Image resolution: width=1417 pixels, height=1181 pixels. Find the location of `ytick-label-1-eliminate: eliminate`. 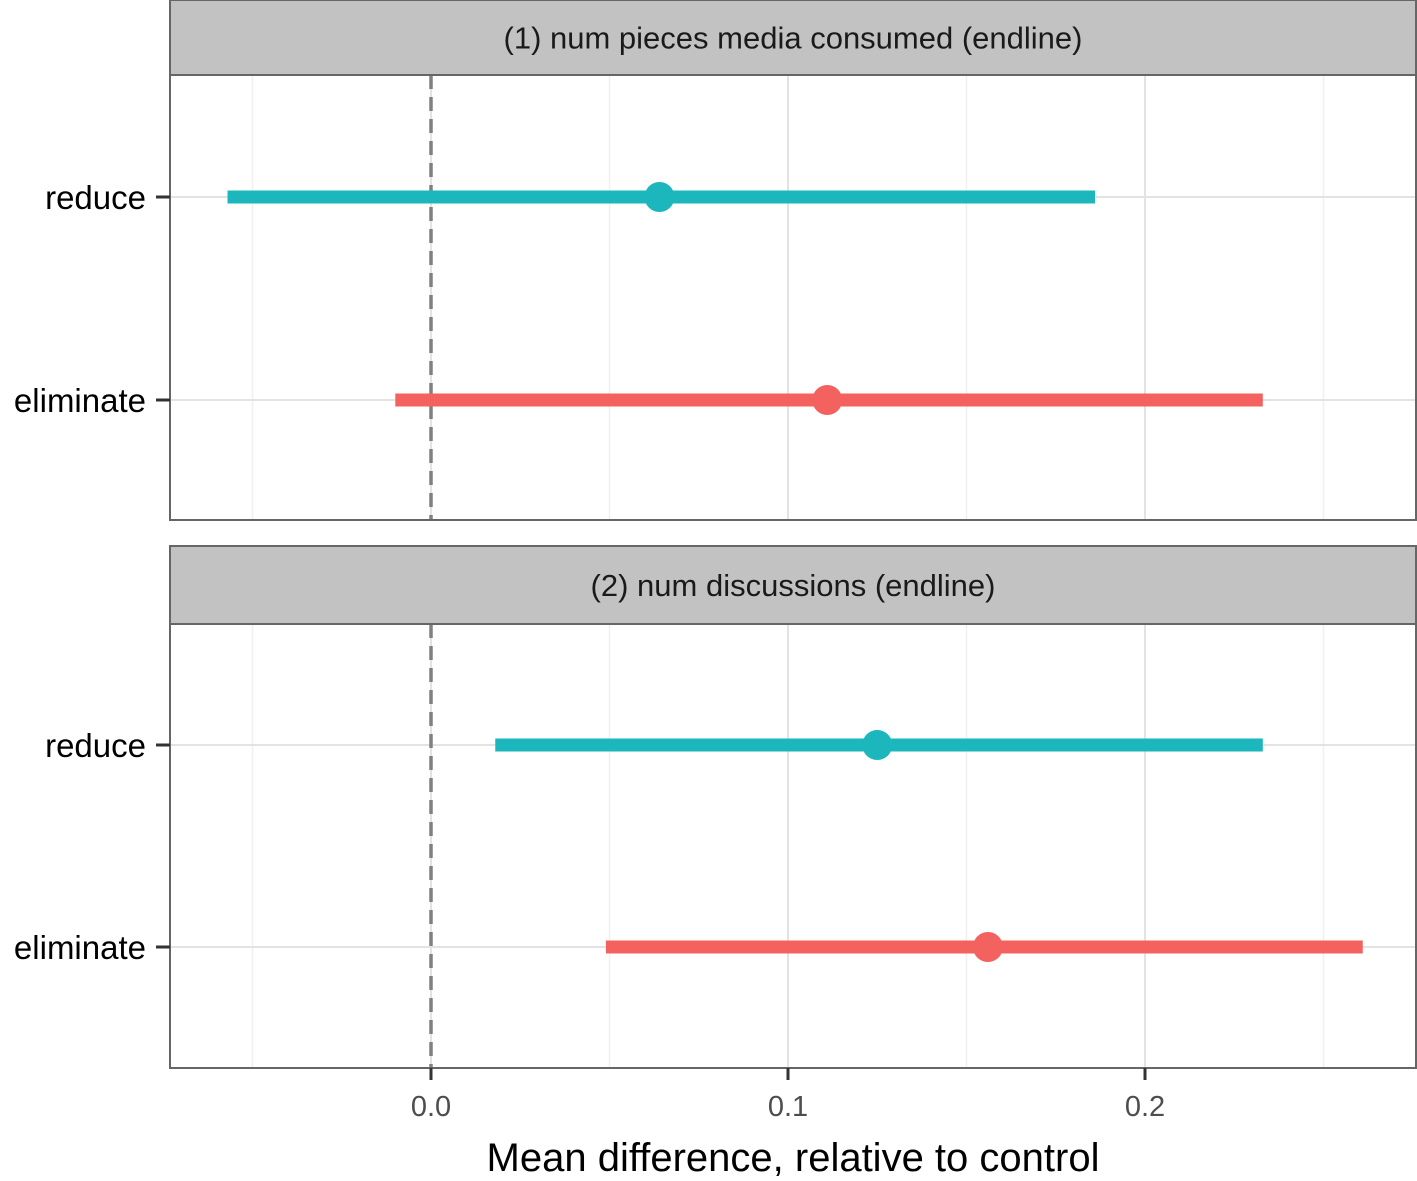

ytick-label-1-eliminate: eliminate is located at coordinates (80, 400).